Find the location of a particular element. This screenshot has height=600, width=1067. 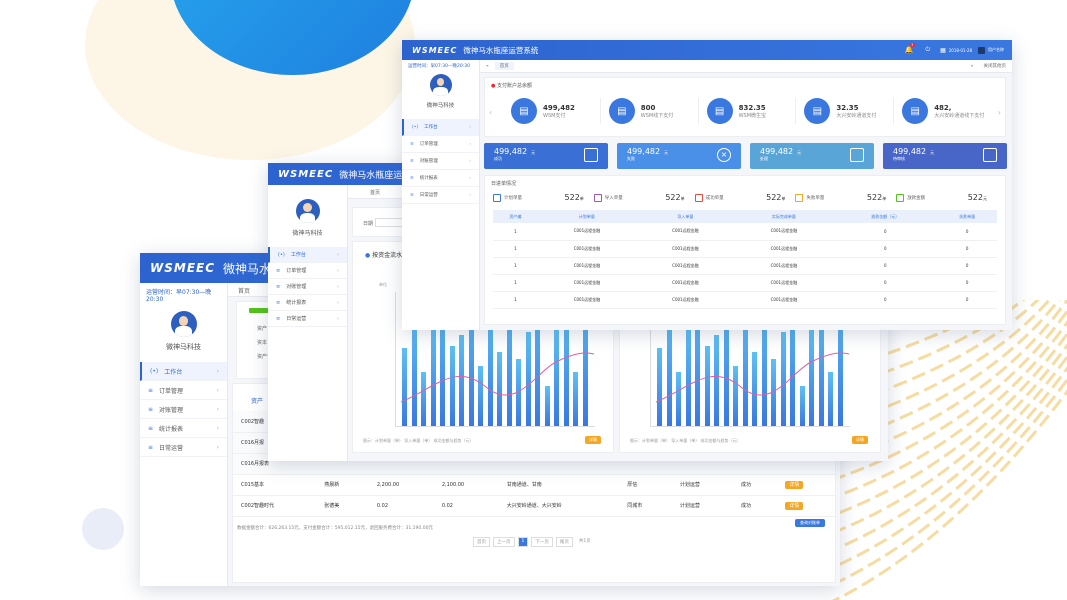

reconcile-icon: ≡ is located at coordinates (412, 161).